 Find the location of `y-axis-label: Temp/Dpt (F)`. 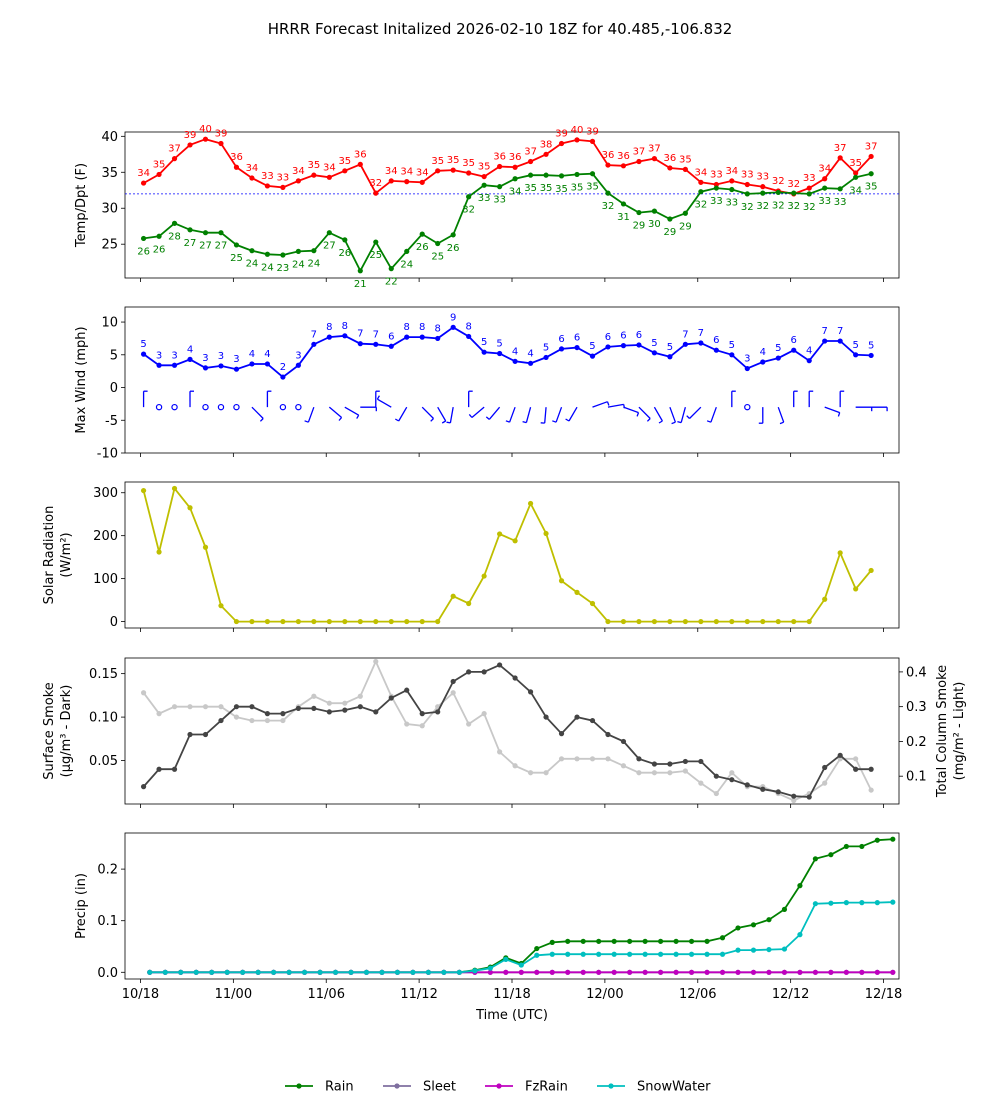

y-axis-label: Temp/Dpt (F) is located at coordinates (81, 205).